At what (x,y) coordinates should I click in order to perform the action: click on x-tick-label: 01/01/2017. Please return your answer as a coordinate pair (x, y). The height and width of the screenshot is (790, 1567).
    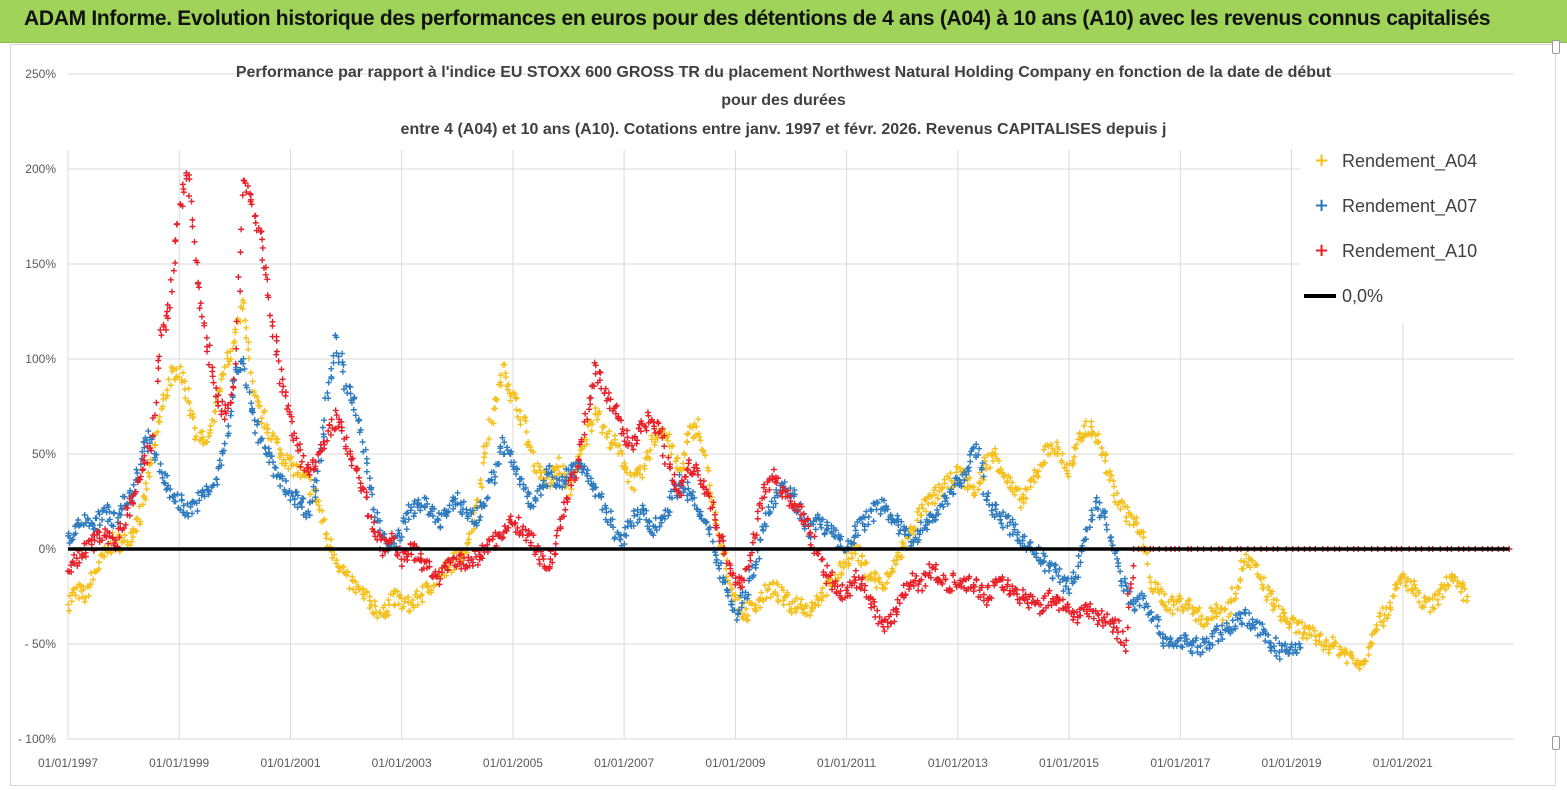
    Looking at the image, I should click on (1180, 763).